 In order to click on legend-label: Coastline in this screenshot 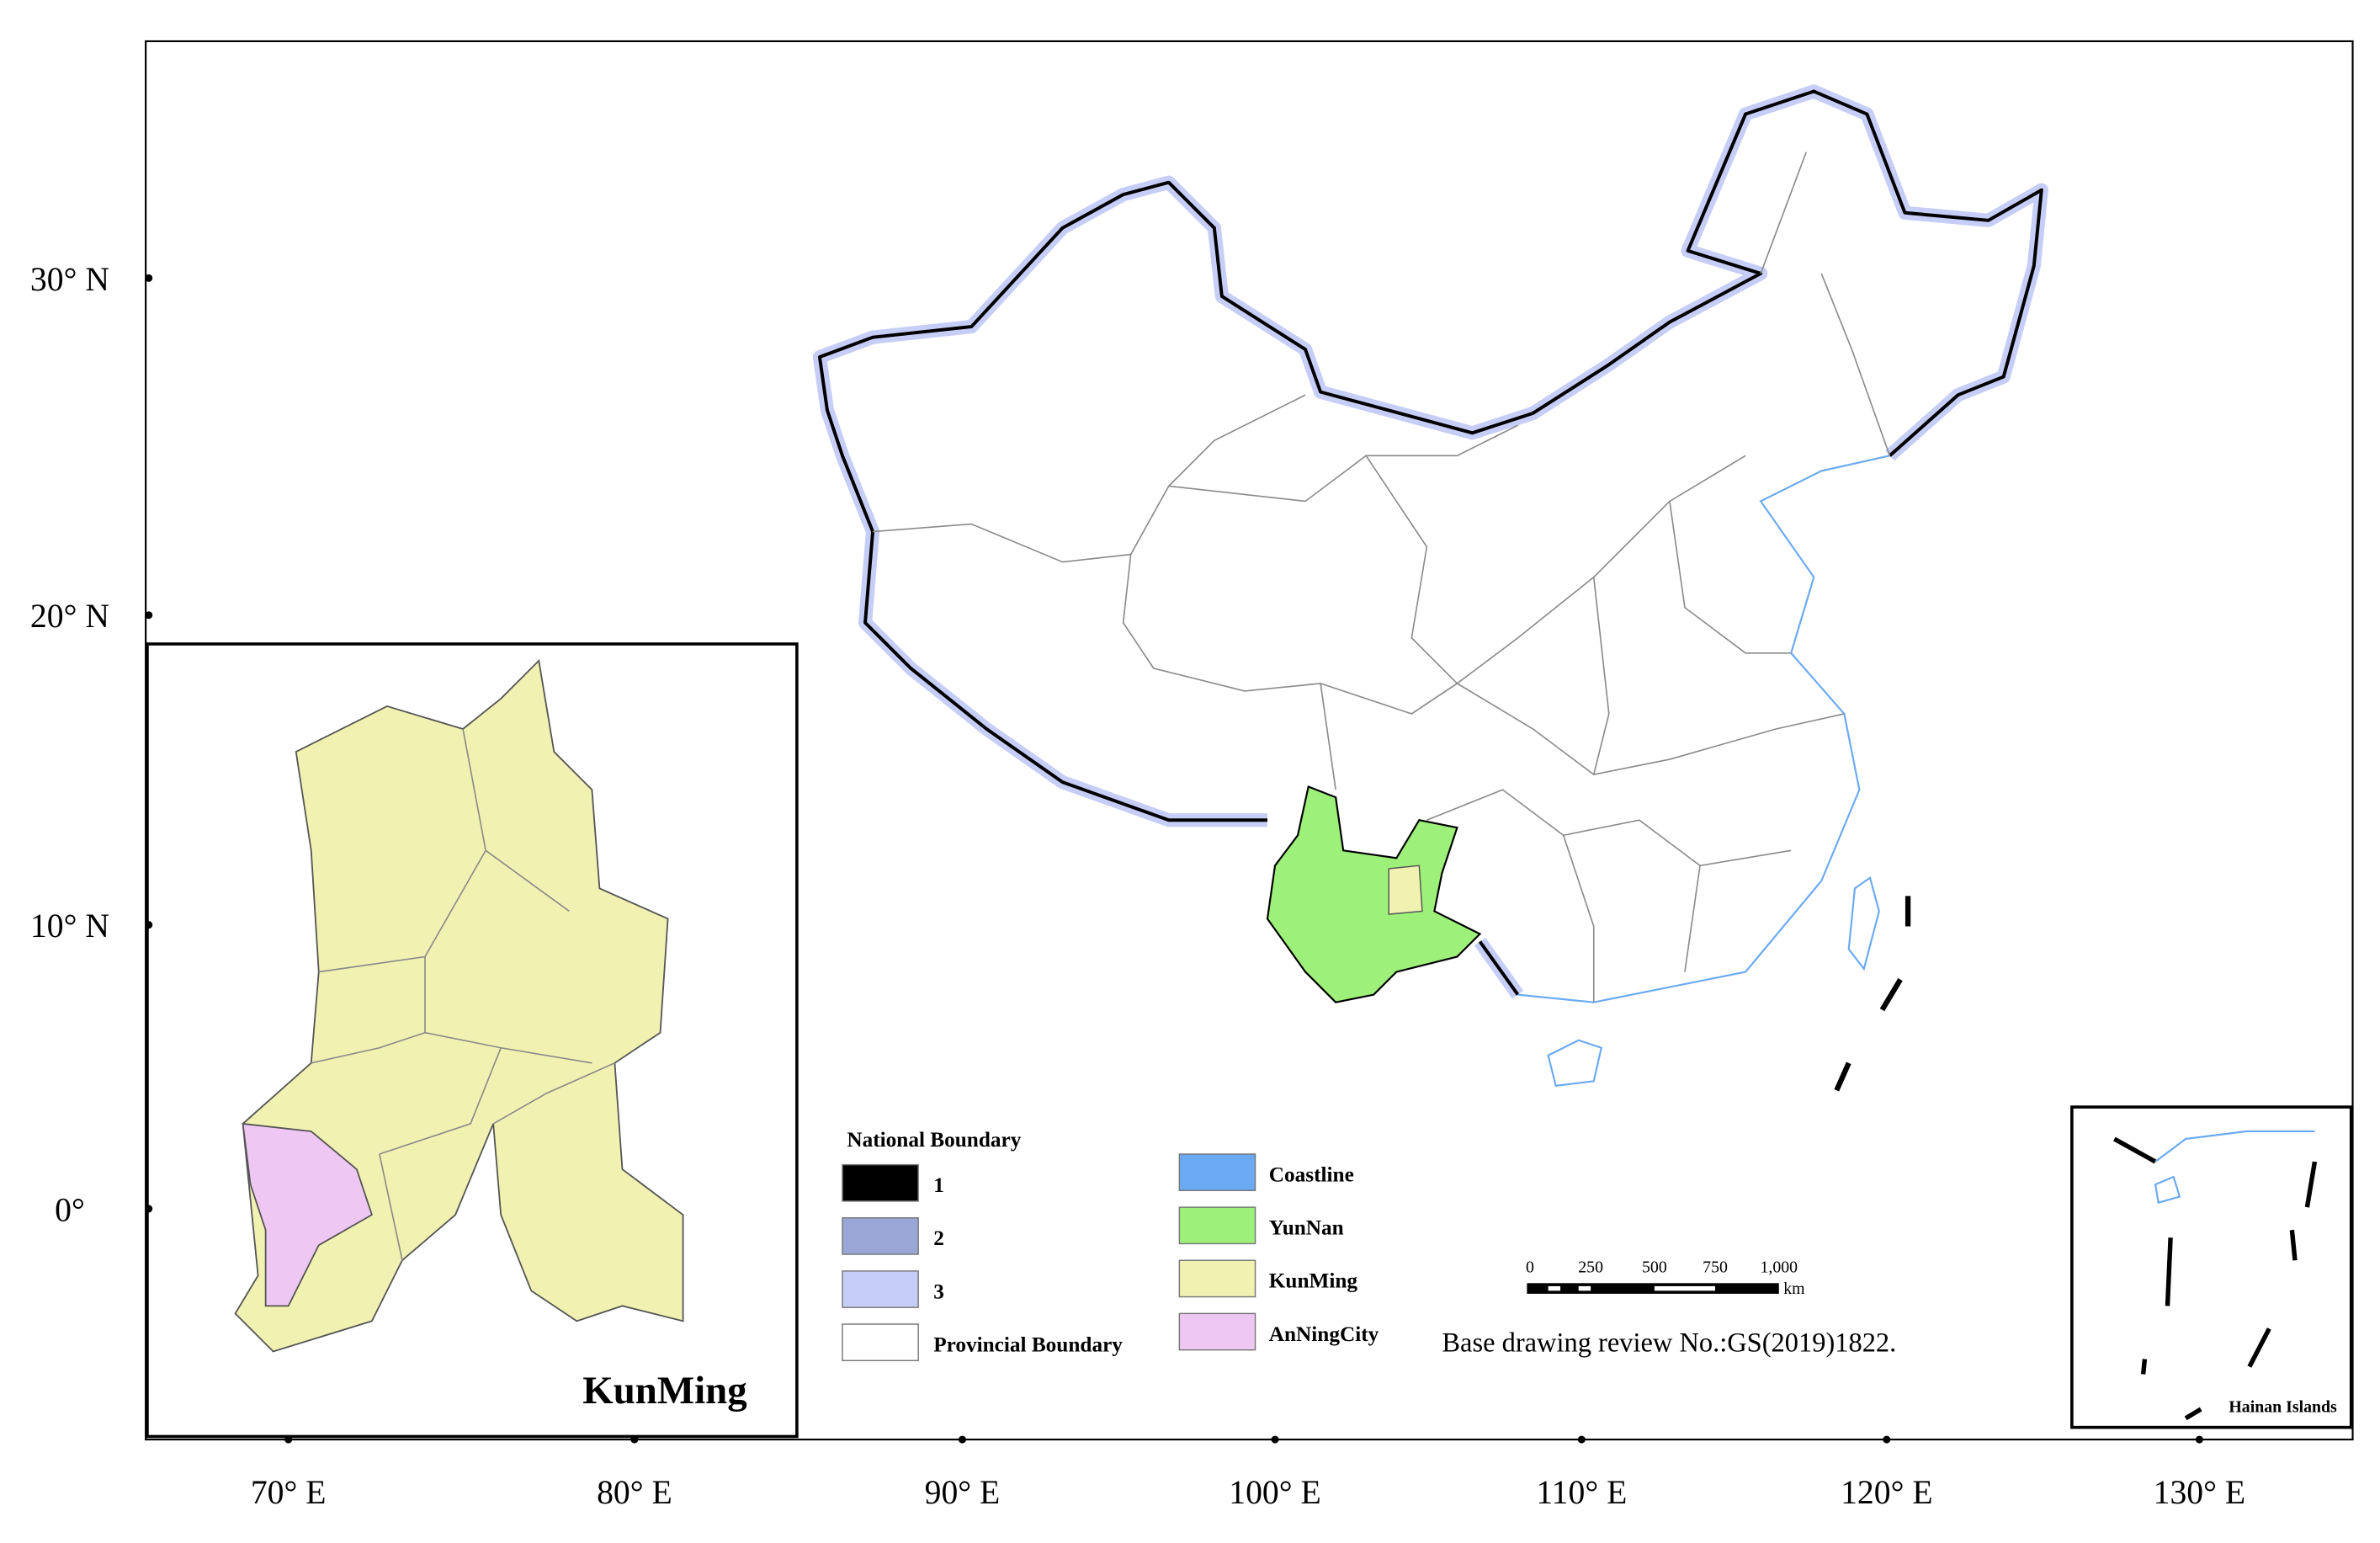, I will do `click(1311, 1174)`.